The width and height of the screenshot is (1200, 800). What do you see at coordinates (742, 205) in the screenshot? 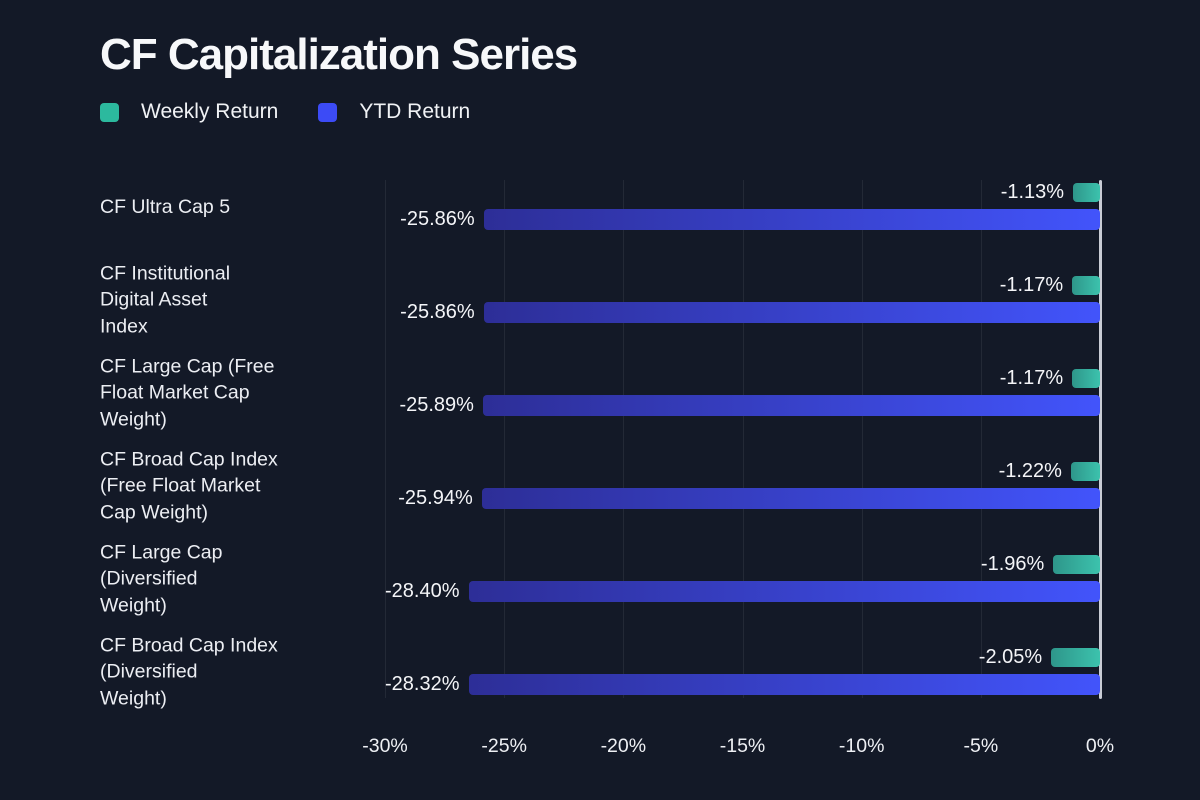
I see `bar-pair: -1.13% -25.86%` at bounding box center [742, 205].